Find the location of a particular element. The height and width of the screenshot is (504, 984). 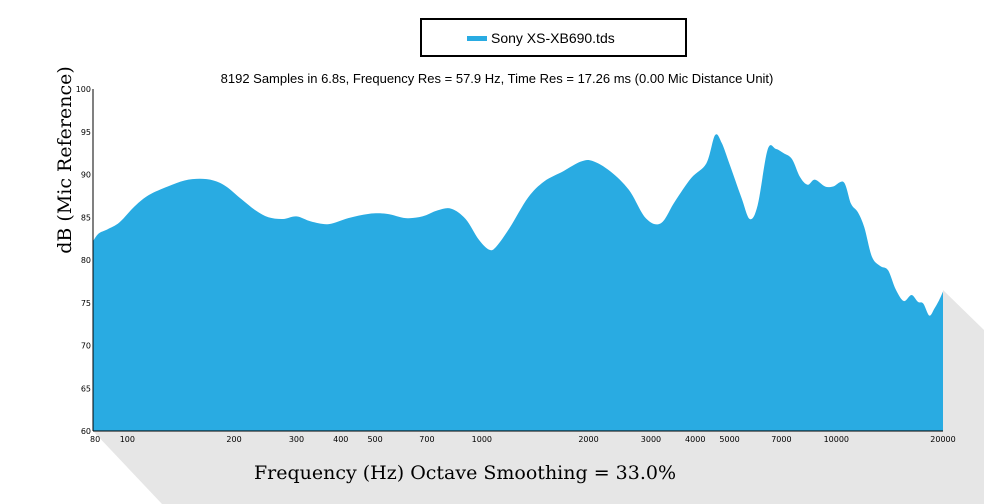

legend-label: Sony XS-XB690.tds is located at coordinates (553, 38).